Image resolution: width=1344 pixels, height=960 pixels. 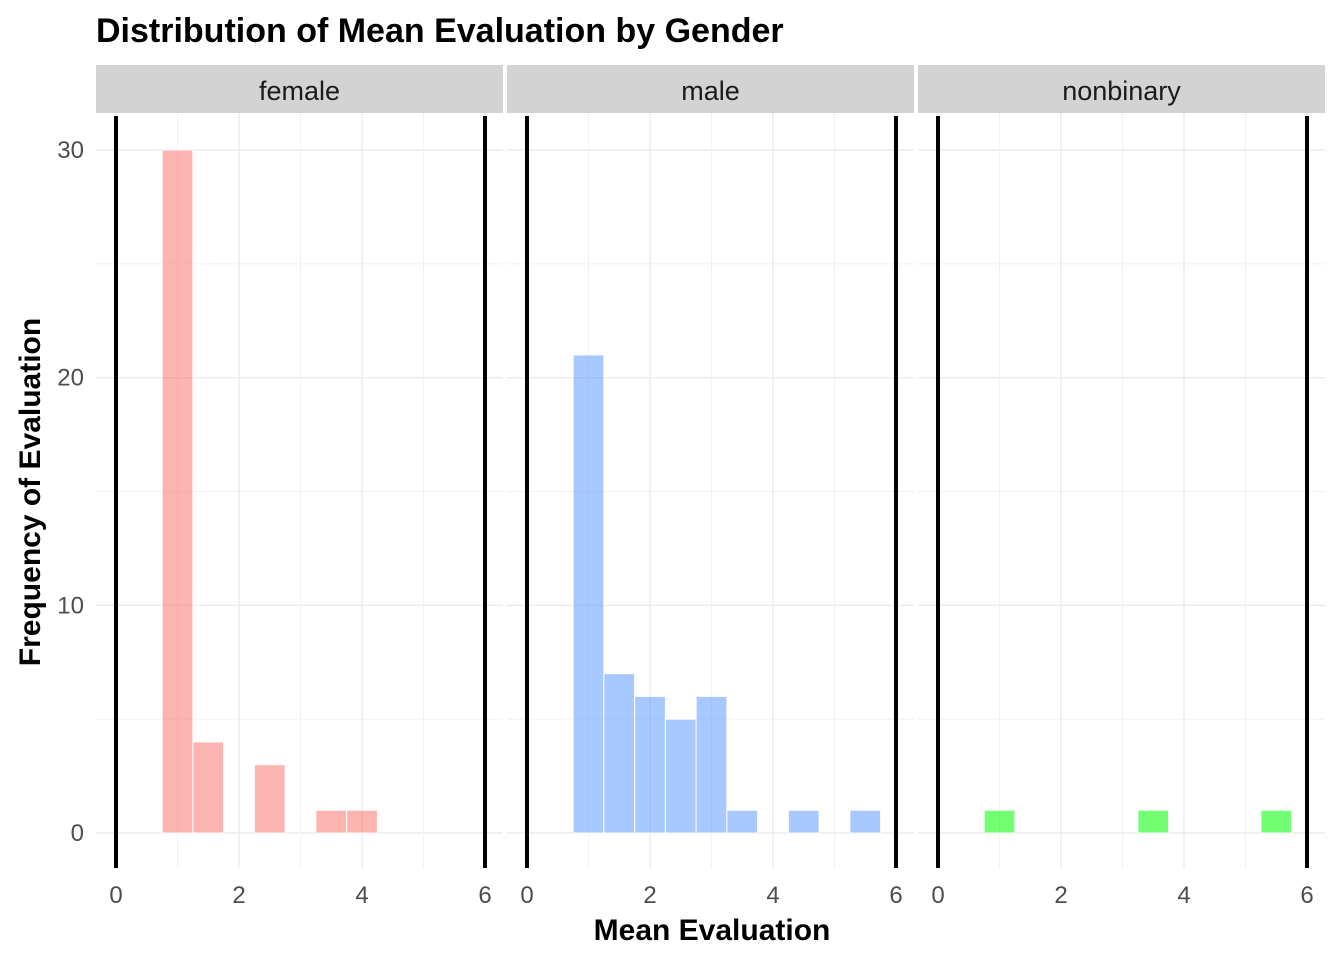 I want to click on facet-strip-label: female, so click(x=299, y=91).